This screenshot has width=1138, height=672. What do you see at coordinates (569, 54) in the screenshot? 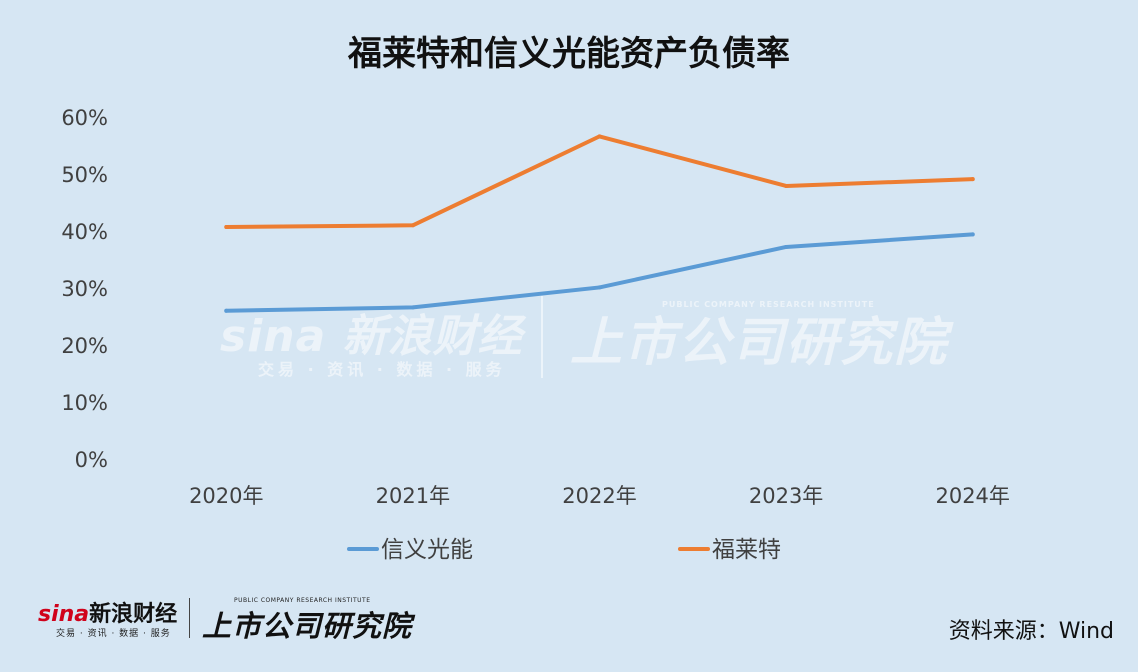
I see `chart-title: 福莱特和信义光能资产负债率` at bounding box center [569, 54].